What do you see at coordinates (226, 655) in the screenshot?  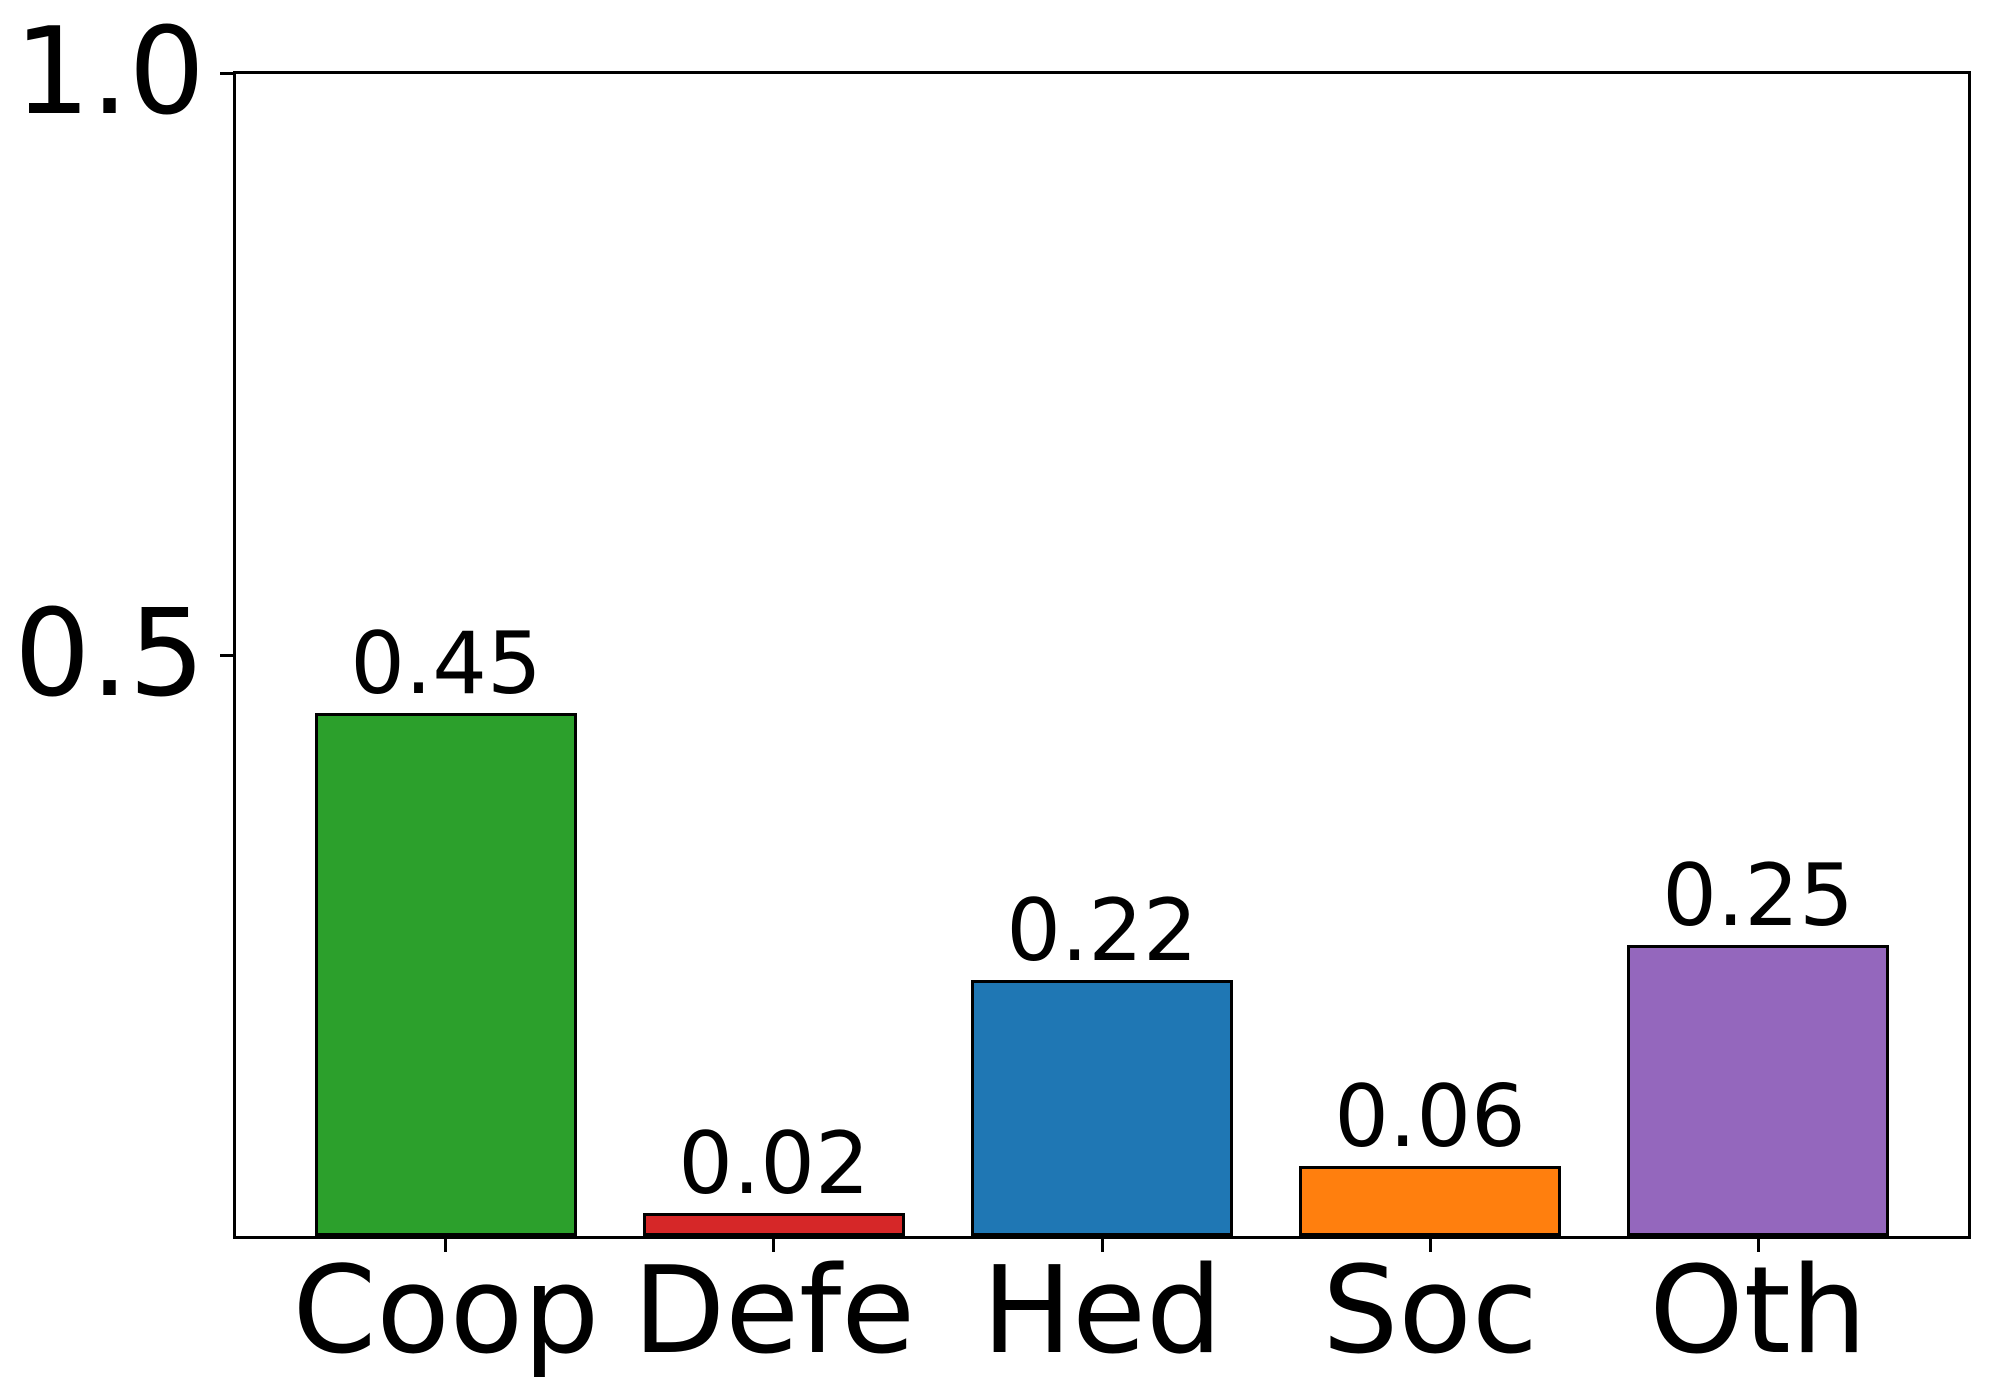 I see `y-tick-mark-0.5` at bounding box center [226, 655].